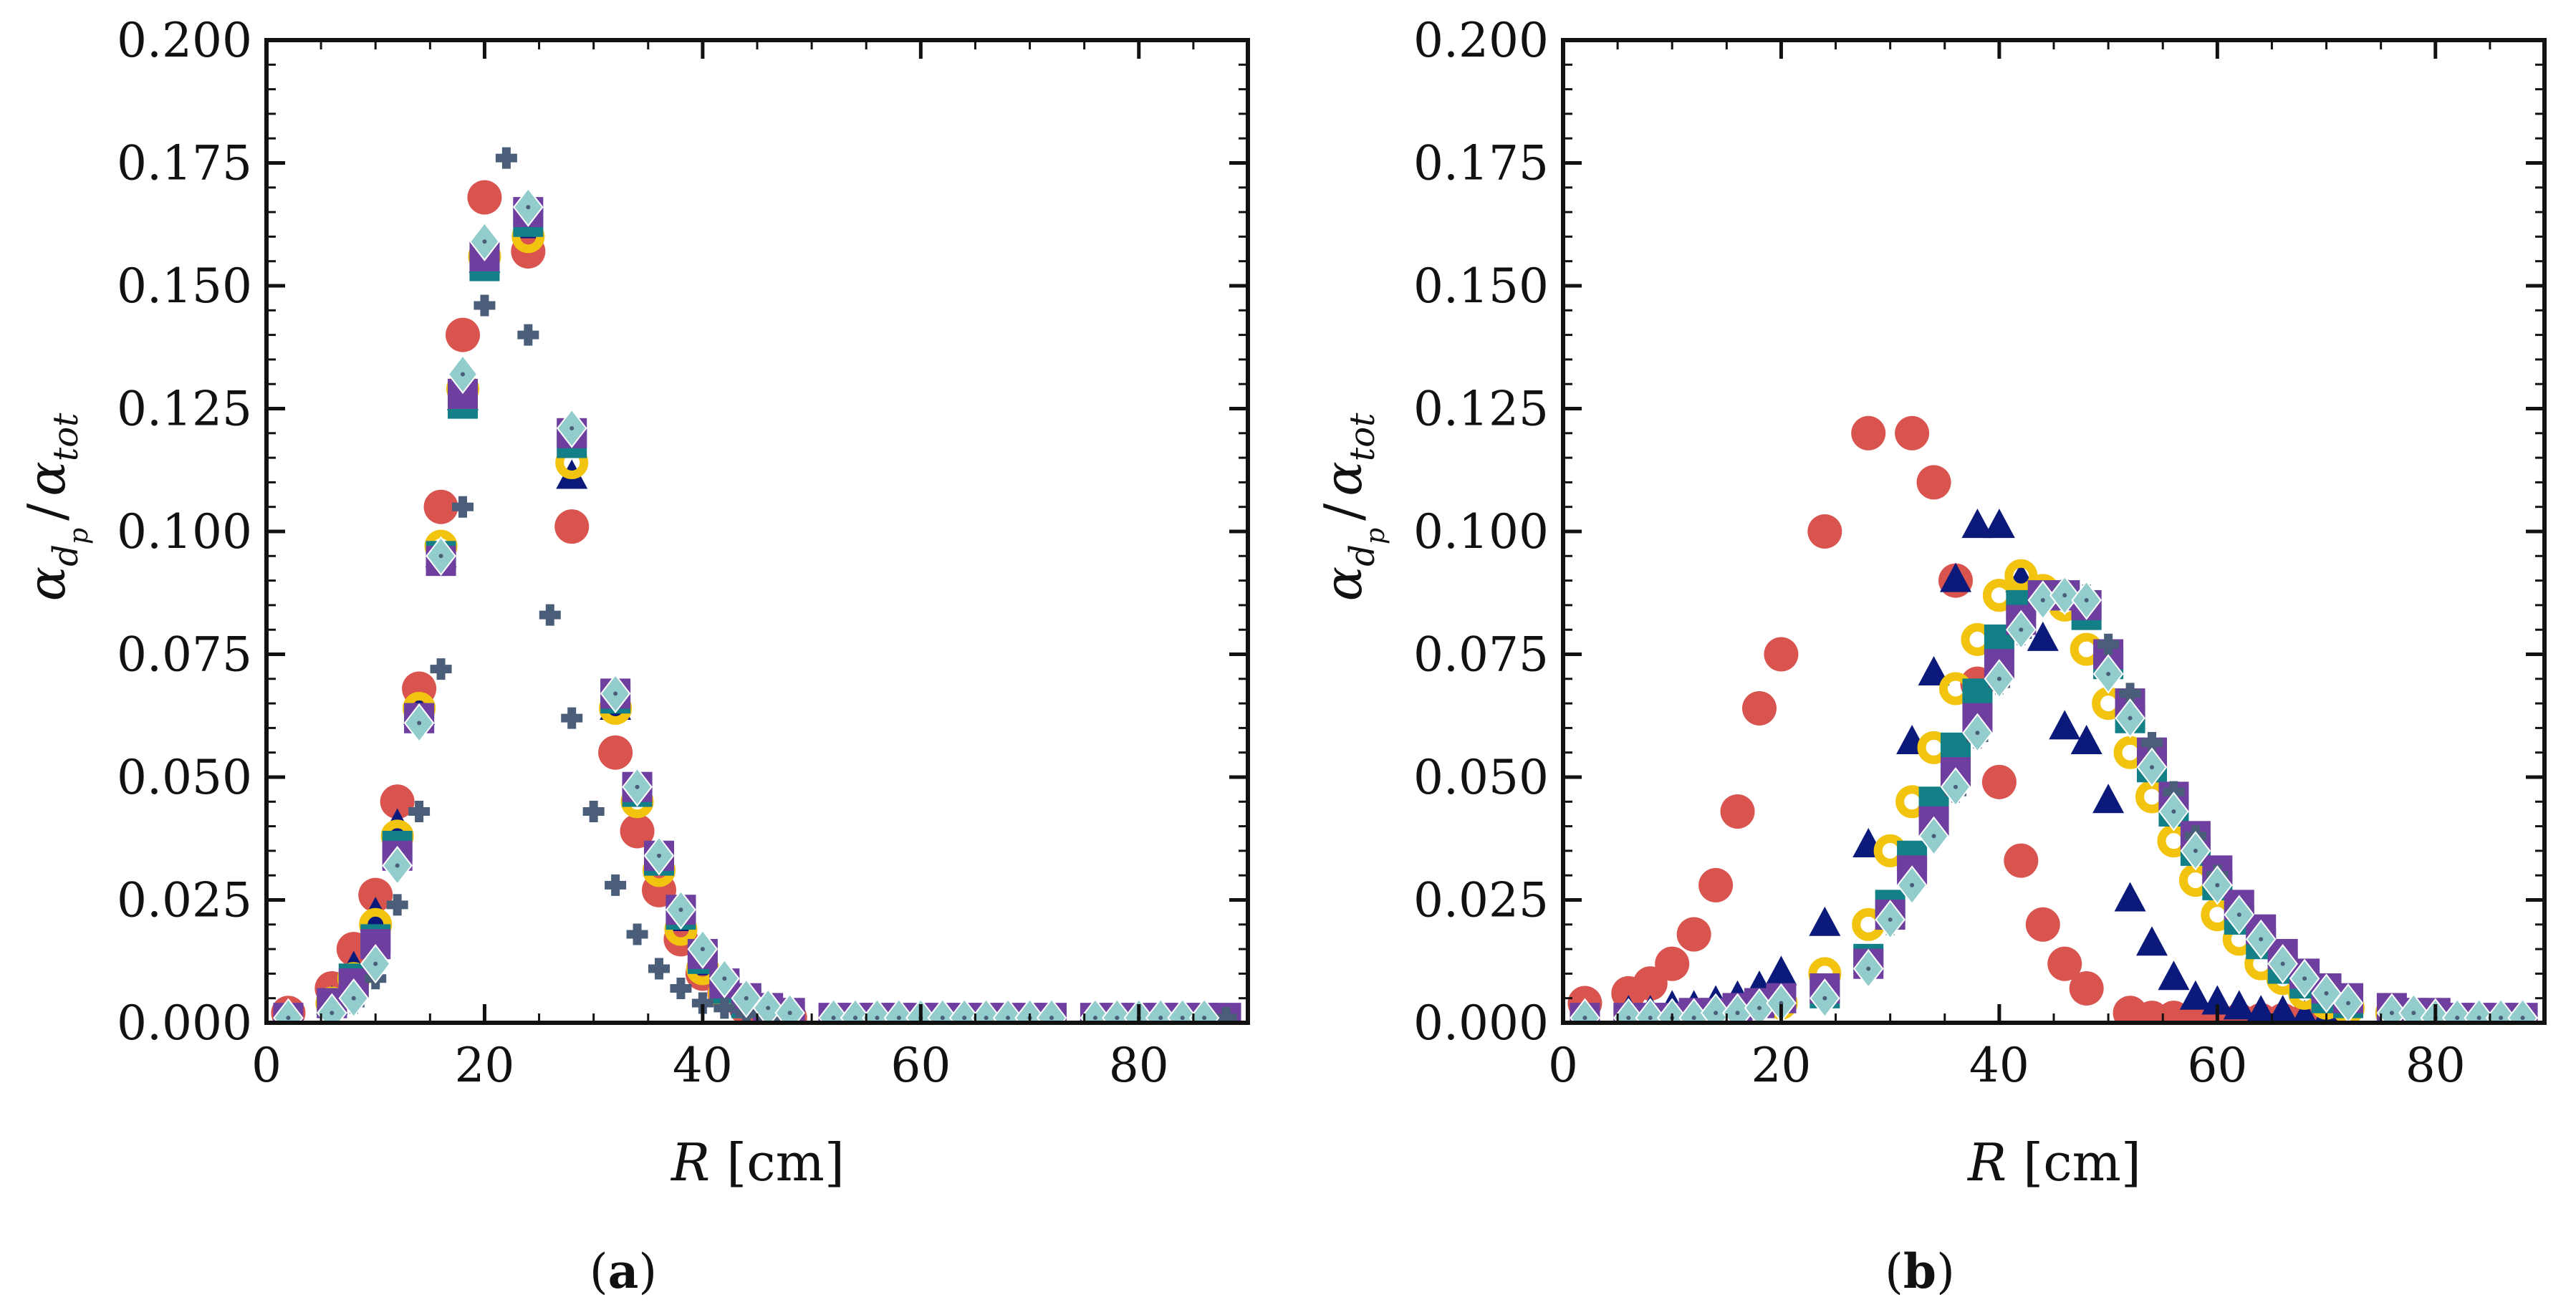 This screenshot has height=1315, width=2576. I want to click on x-axis-label-b: R [cm], so click(2054, 1162).